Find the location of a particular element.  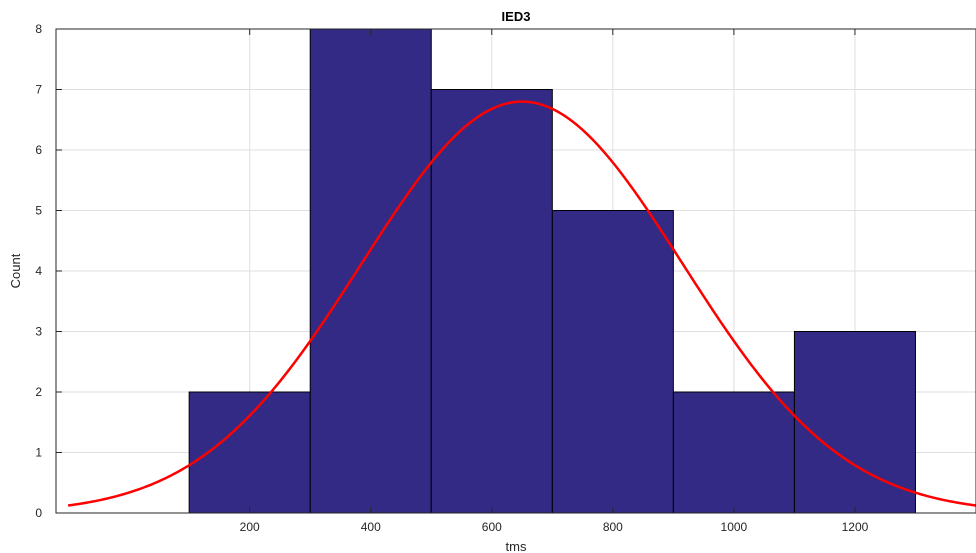

x-tick-label: 800 is located at coordinates (613, 527).